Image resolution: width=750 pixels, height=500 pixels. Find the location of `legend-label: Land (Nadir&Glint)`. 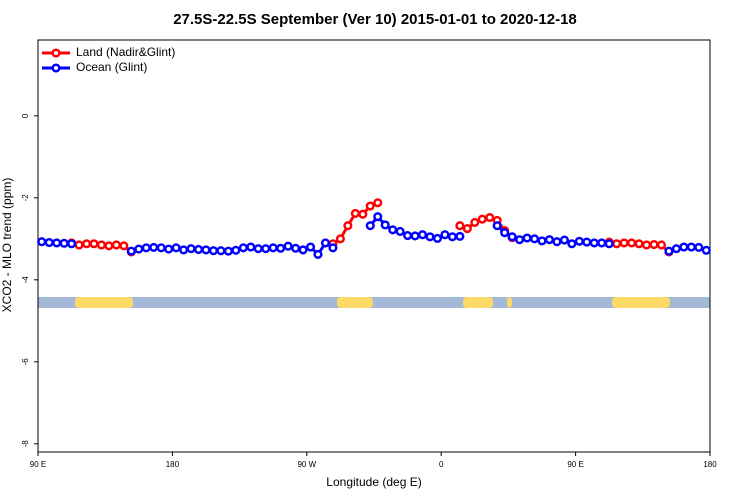

legend-label: Land (Nadir&Glint) is located at coordinates (125, 52).